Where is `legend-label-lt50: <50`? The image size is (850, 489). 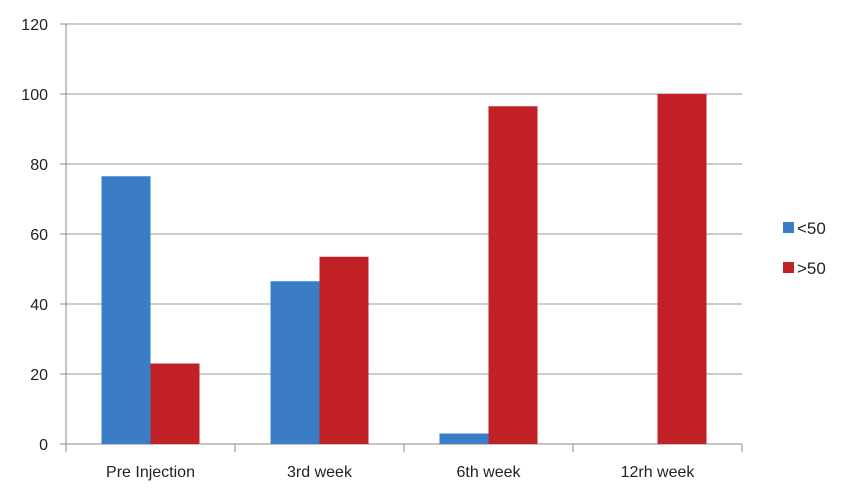 legend-label-lt50: <50 is located at coordinates (811, 228).